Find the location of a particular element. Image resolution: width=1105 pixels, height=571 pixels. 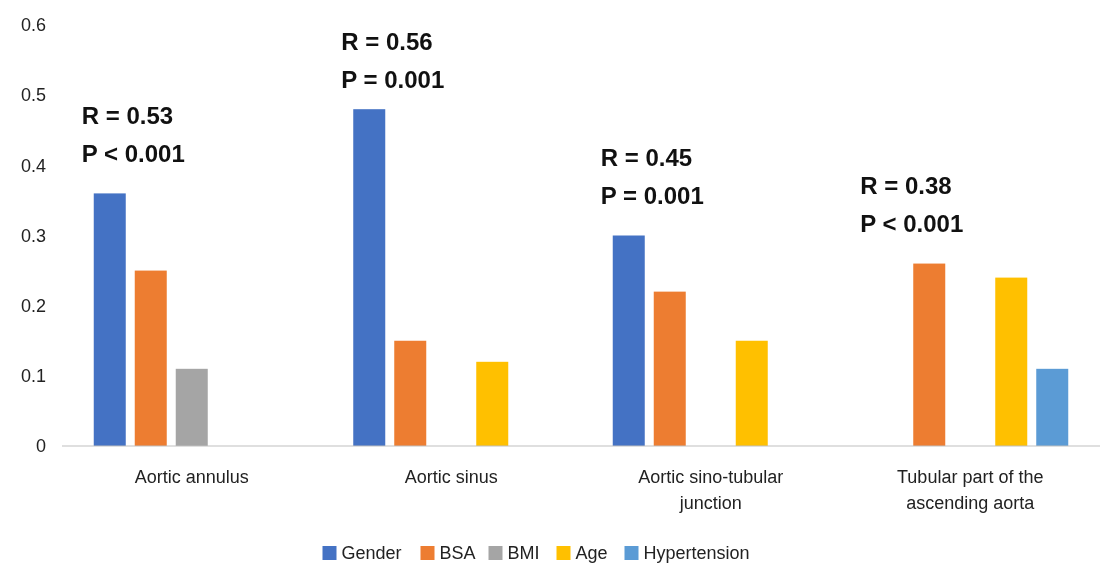

legend-label: BSA is located at coordinates (457, 553).